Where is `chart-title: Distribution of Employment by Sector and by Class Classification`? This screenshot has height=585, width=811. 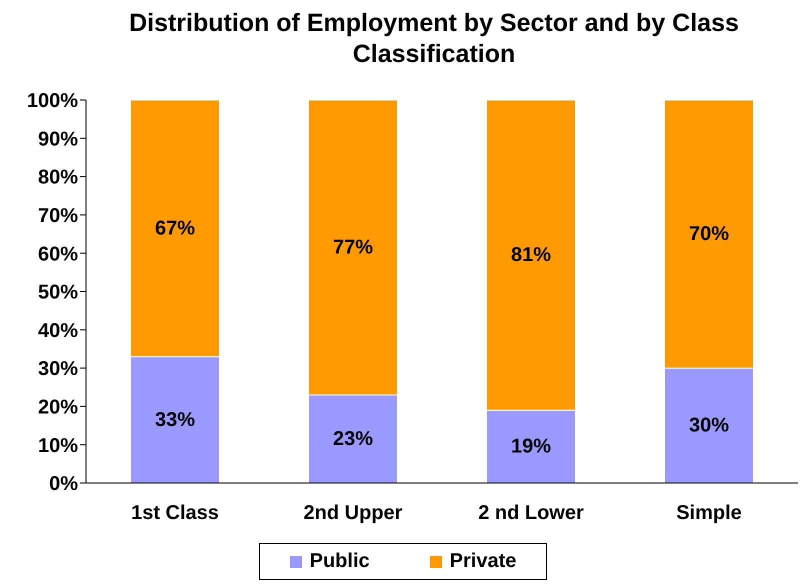
chart-title: Distribution of Employment by Sector and by Class Classification is located at coordinates (434, 39).